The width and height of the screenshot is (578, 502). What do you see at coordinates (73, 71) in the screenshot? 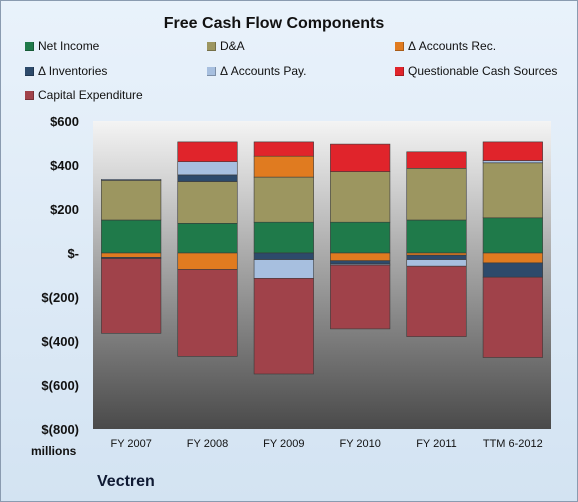
I see `legend-label: Δ Inventories` at bounding box center [73, 71].